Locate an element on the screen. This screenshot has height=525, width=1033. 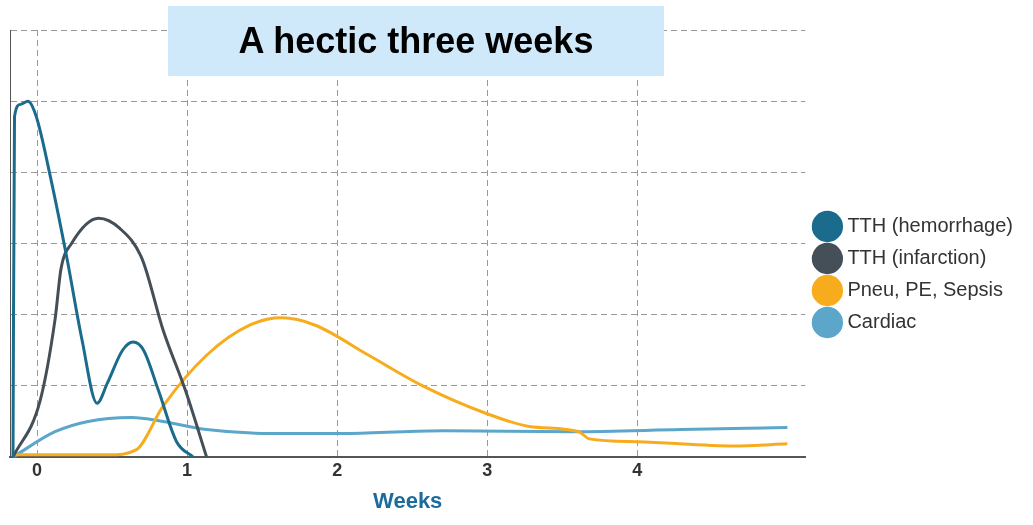
x-tick-label: 2 is located at coordinates (337, 469).